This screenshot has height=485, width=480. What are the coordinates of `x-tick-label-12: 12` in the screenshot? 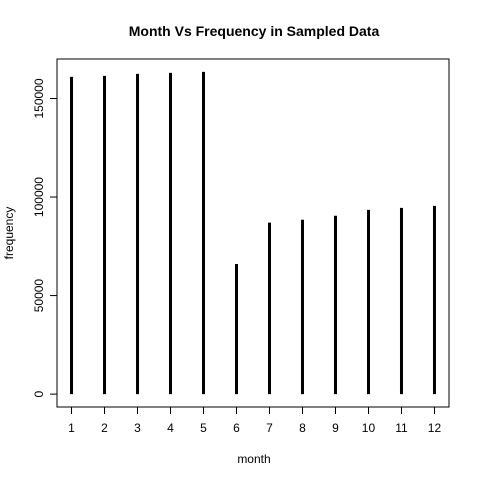 It's located at (435, 428).